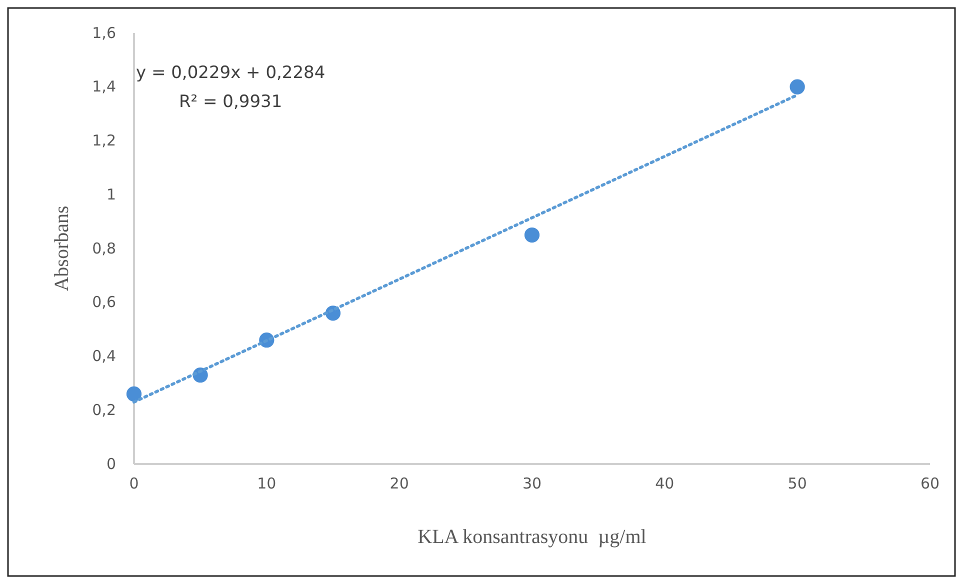 The height and width of the screenshot is (584, 963). Describe the element at coordinates (134, 483) in the screenshot. I see `x-tick-label: 0` at that location.